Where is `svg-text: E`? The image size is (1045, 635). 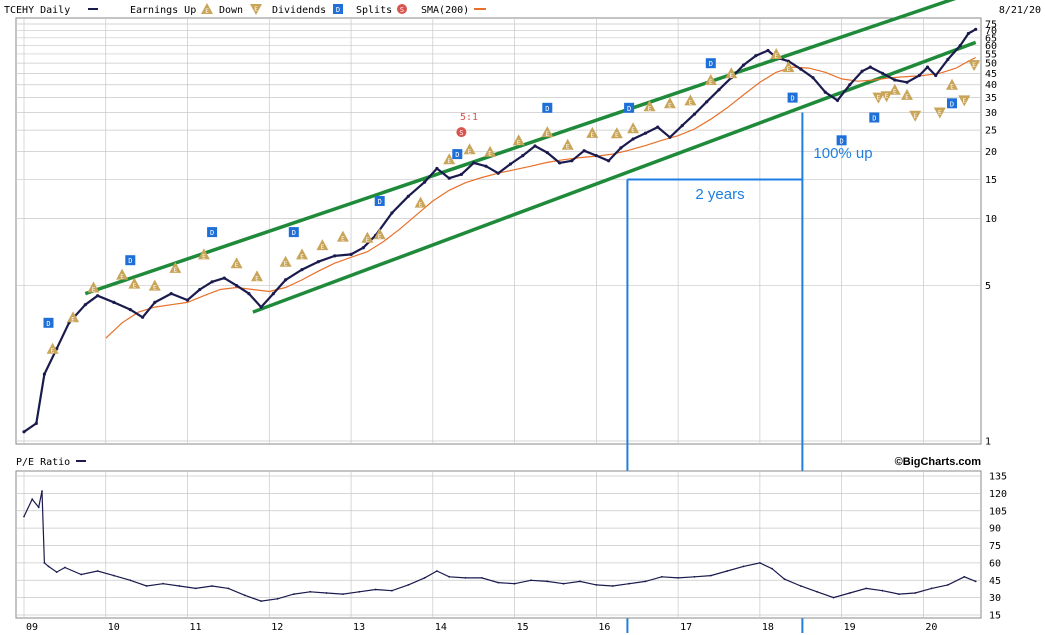 svg-text: E is located at coordinates (256, 9).